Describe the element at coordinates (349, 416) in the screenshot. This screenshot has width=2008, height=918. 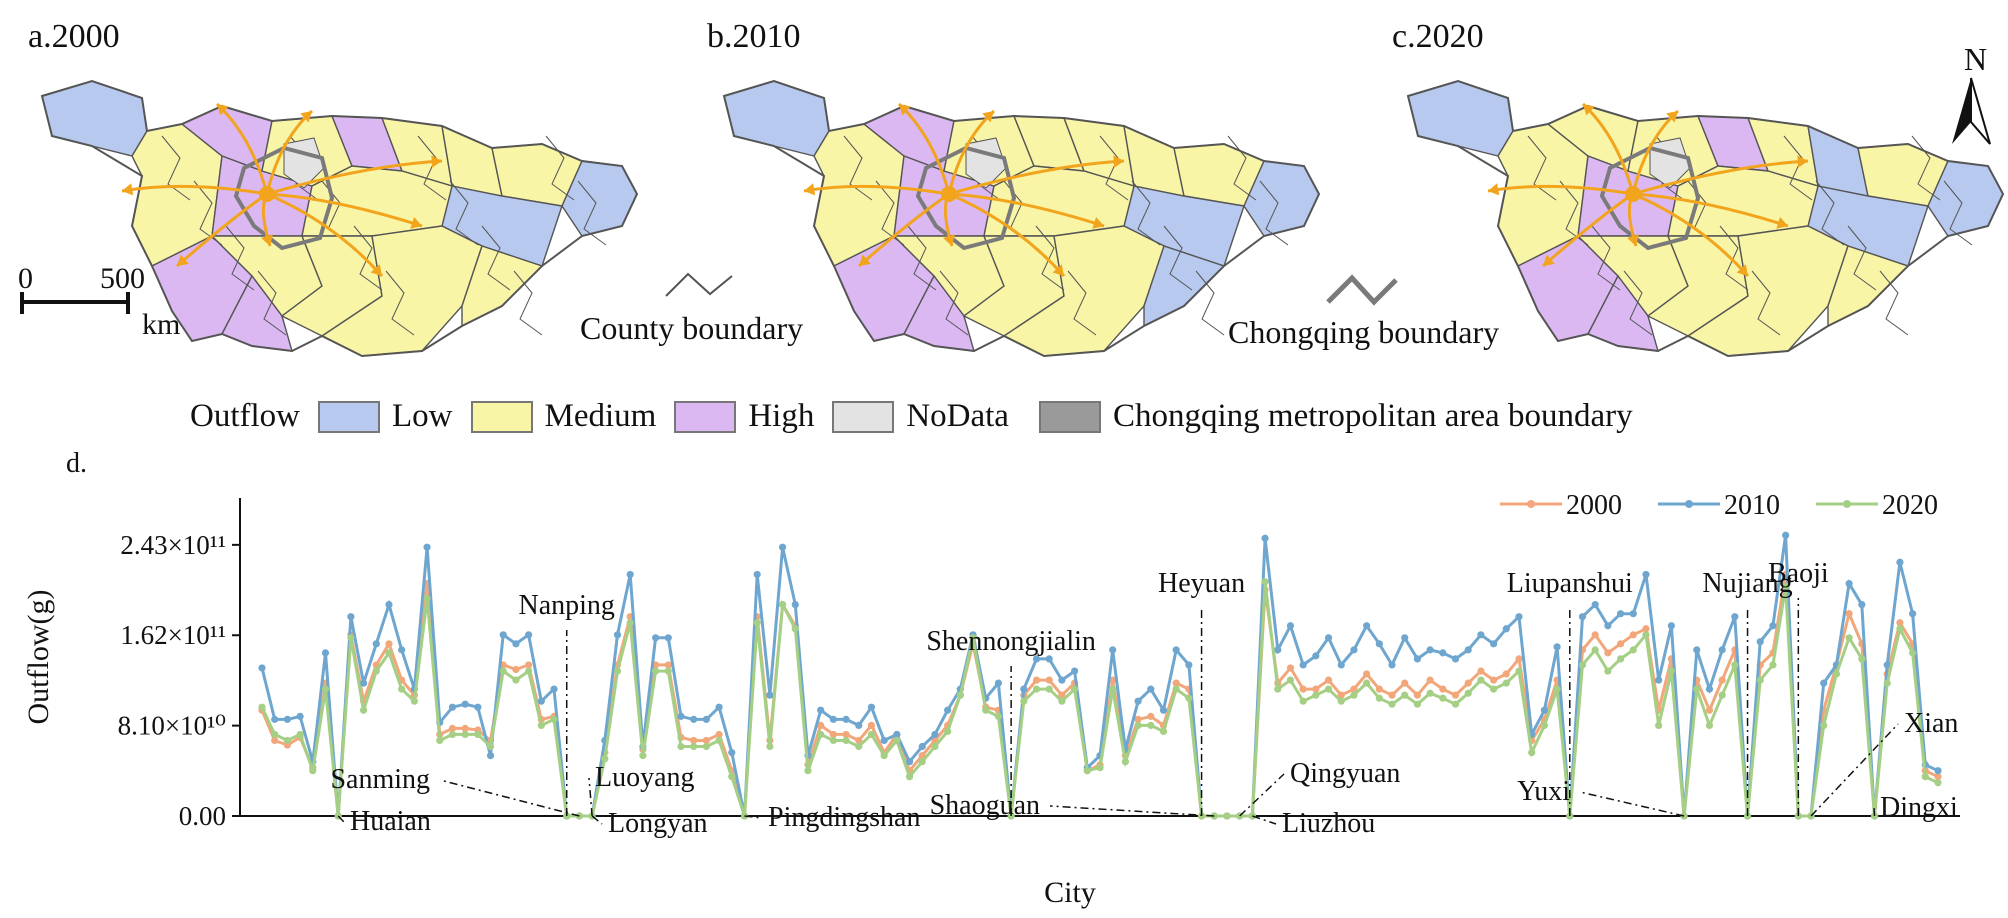
I see `legend-swatch-low` at that location.